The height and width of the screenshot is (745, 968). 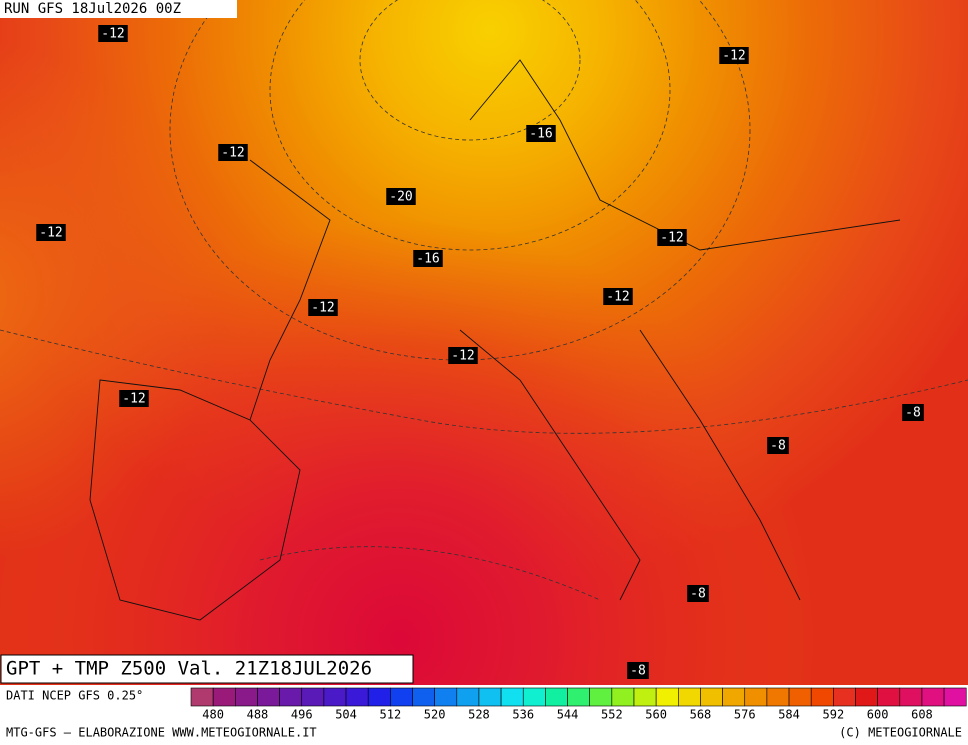 What do you see at coordinates (612, 715) in the screenshot?
I see `scale-label: 552` at bounding box center [612, 715].